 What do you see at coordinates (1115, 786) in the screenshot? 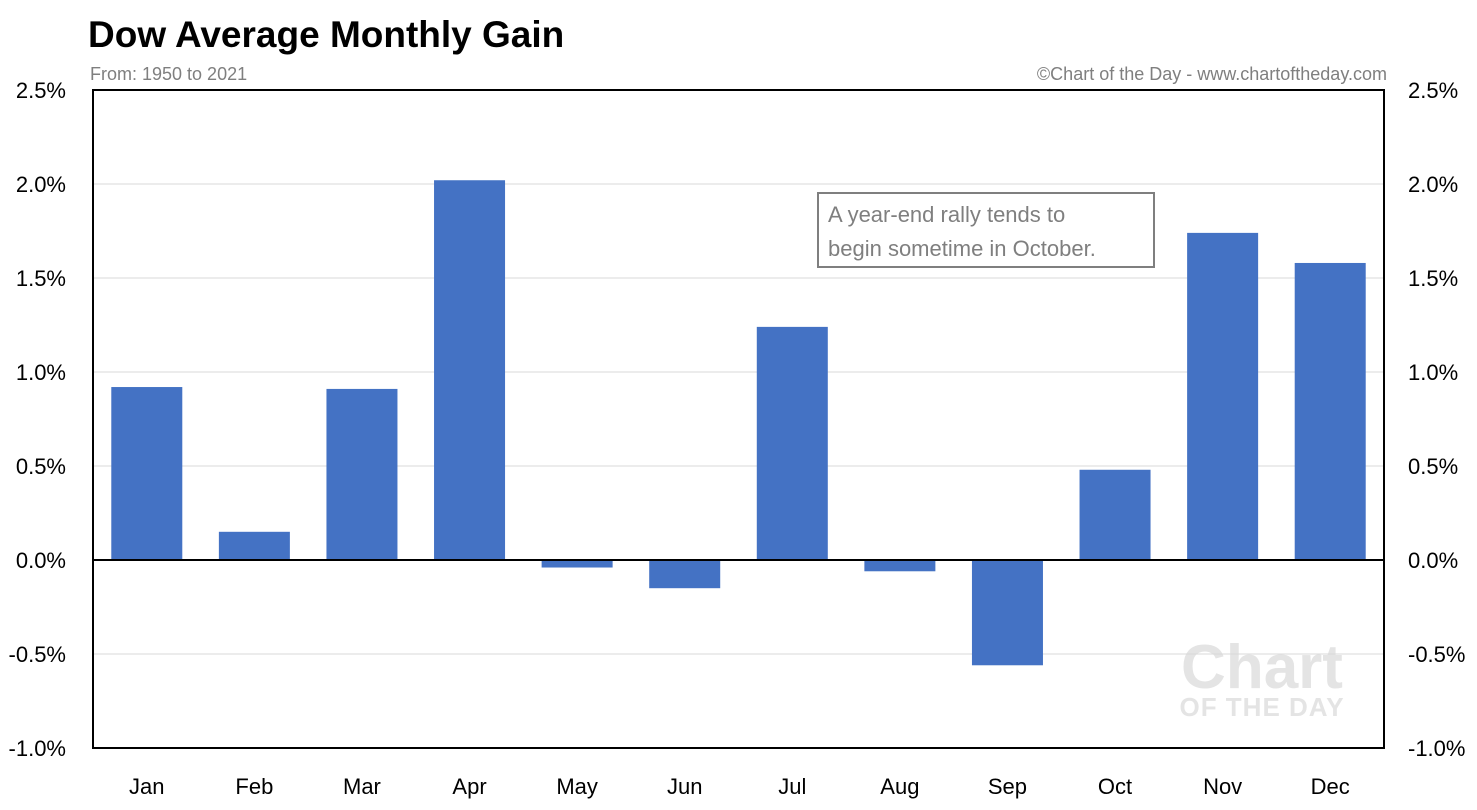
I see `x-tick-label: Oct` at bounding box center [1115, 786].